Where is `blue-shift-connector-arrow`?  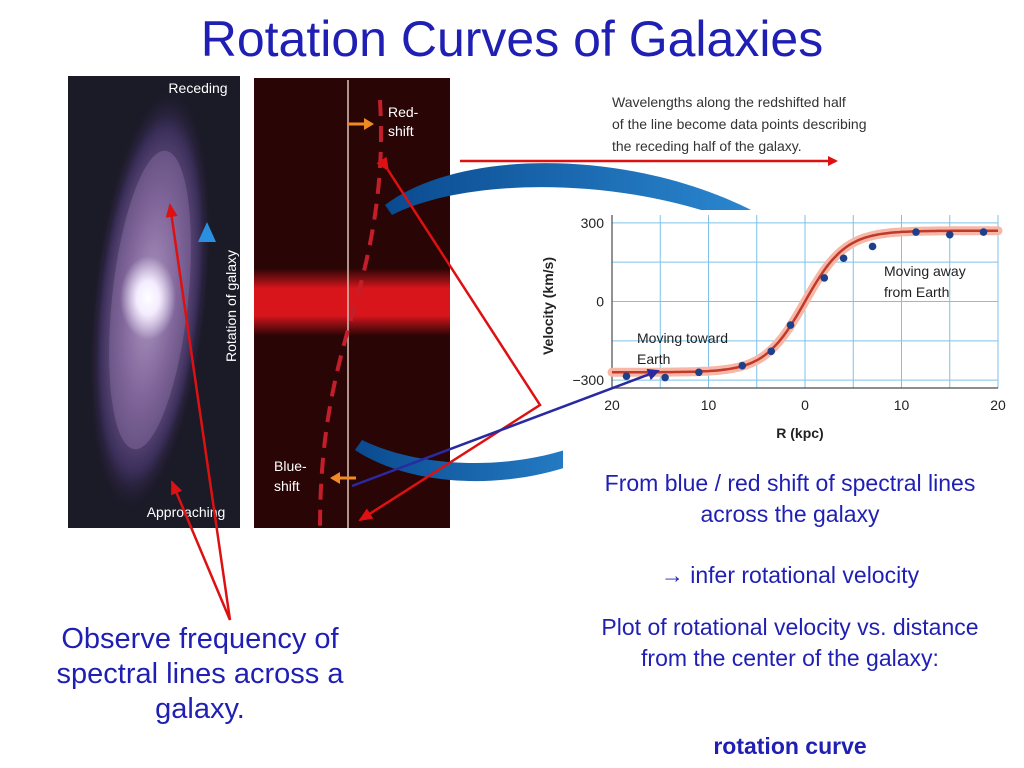
blue-shift-connector-arrow is located at coordinates (505, 428).